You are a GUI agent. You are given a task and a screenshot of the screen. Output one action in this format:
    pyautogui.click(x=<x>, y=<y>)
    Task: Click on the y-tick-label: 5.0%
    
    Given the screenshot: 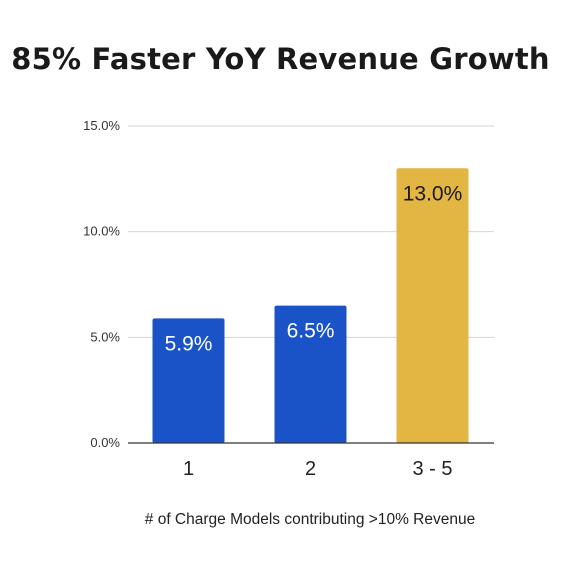 What is the action you would take?
    pyautogui.click(x=105, y=336)
    